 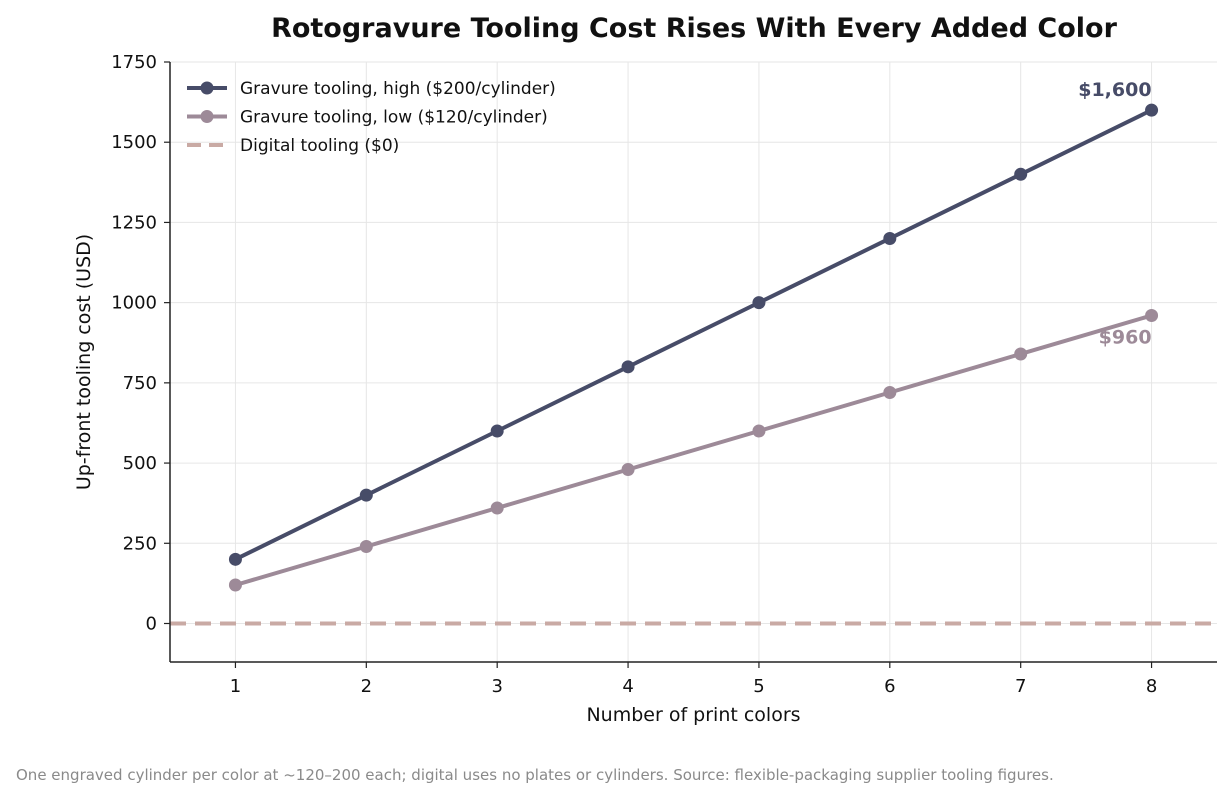 What do you see at coordinates (394, 118) in the screenshot?
I see `legend-label: Gravure tooling, low ($120/cylinder)` at bounding box center [394, 118].